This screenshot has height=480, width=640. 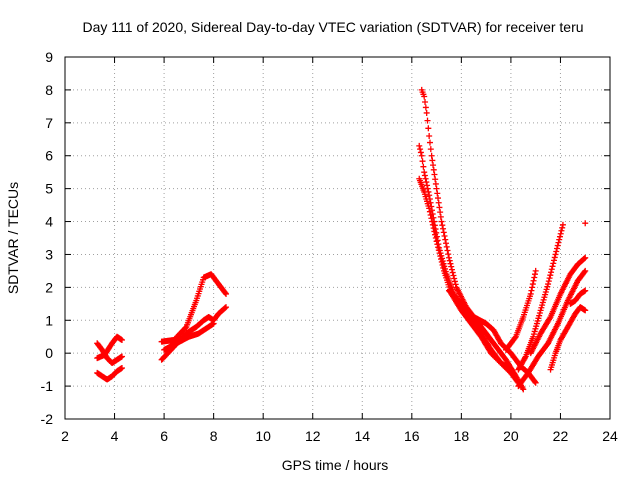 I want to click on x-tick-label: 20, so click(x=511, y=436).